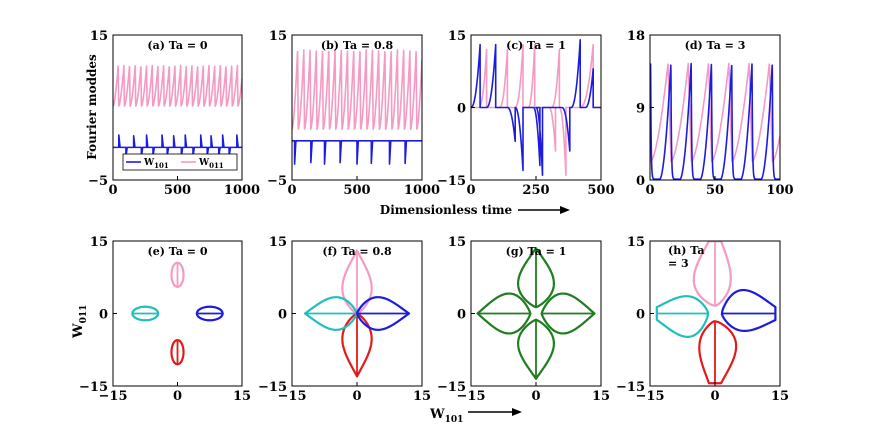 Image resolution: width=872 pixels, height=436 pixels. What do you see at coordinates (640, 109) in the screenshot?
I see `y-tick-label-d: 9` at bounding box center [640, 109].